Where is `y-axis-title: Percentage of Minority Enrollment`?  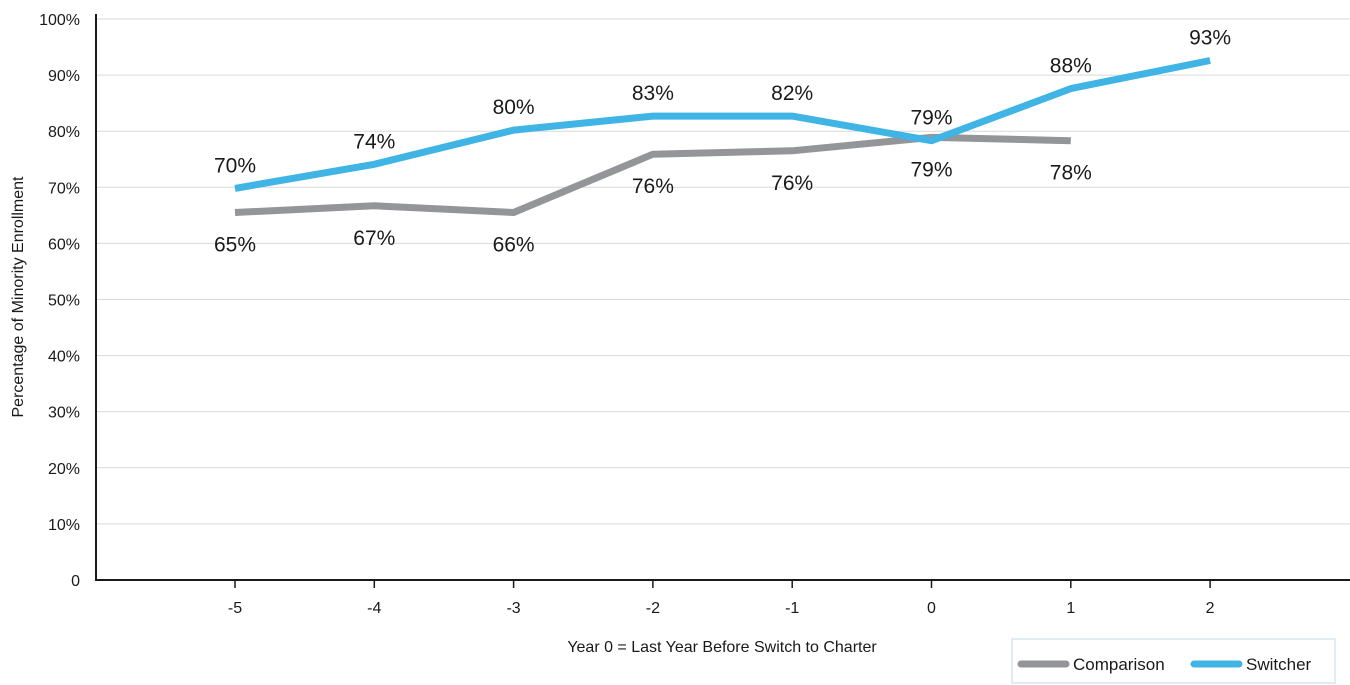 y-axis-title: Percentage of Minority Enrollment is located at coordinates (18, 297).